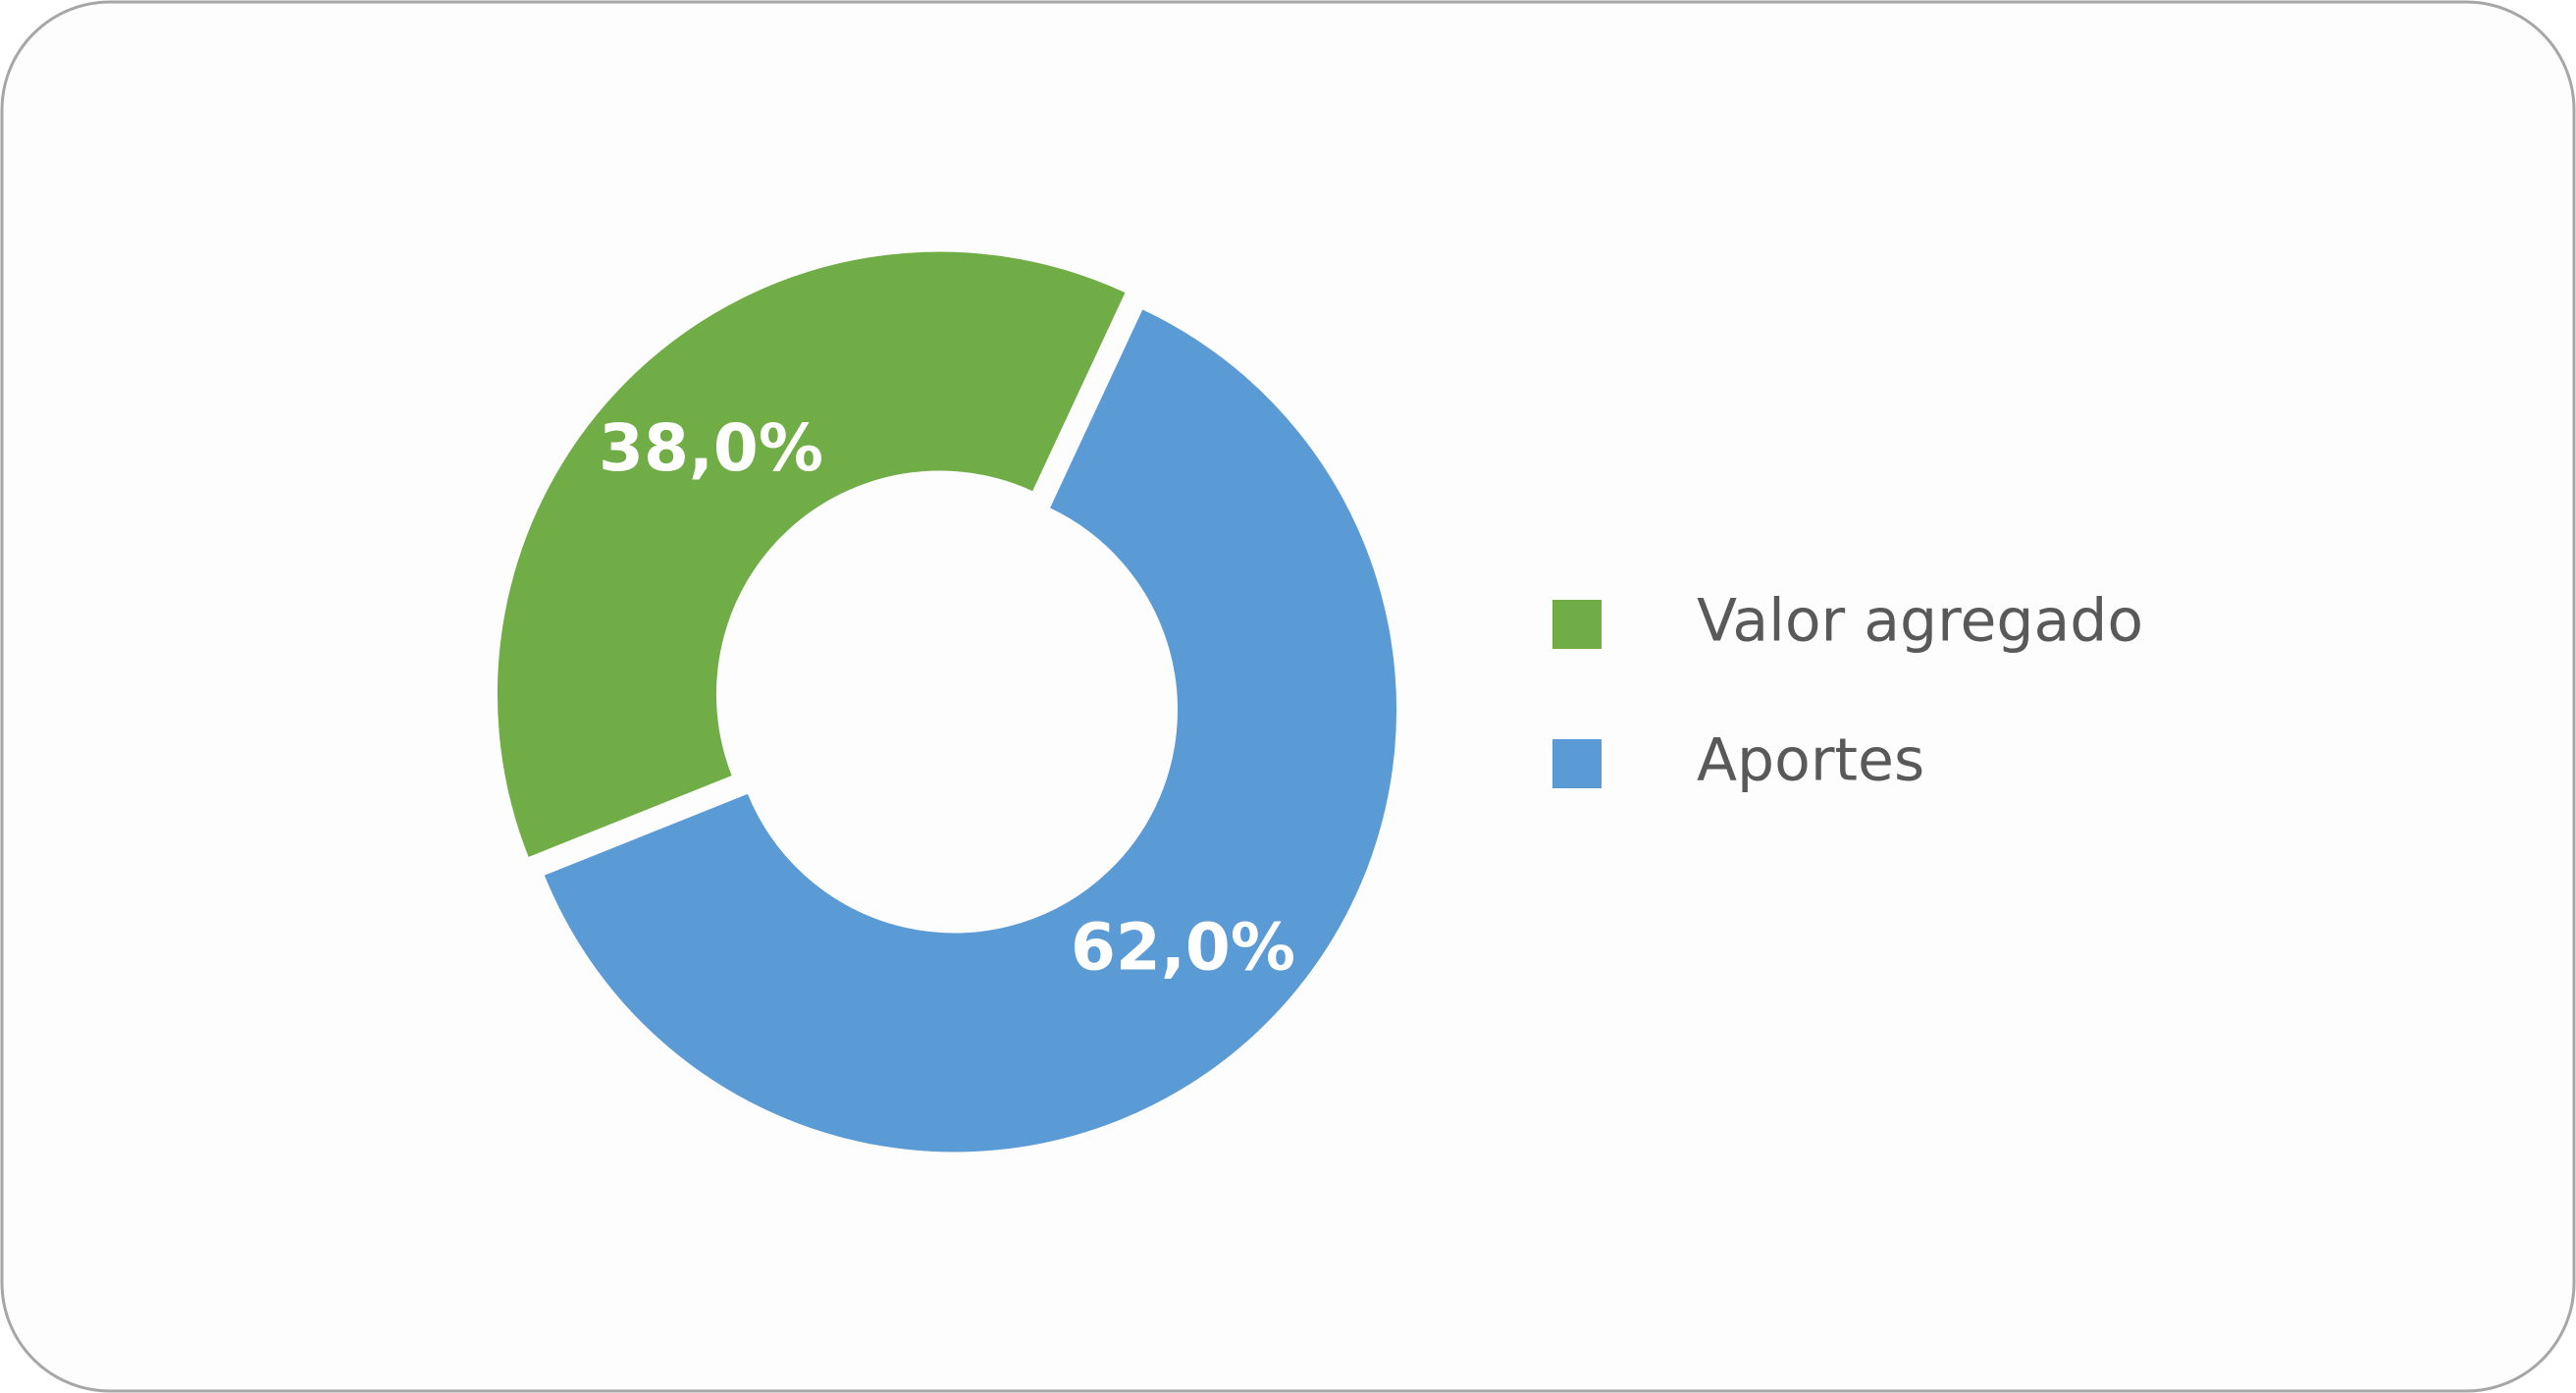 The height and width of the screenshot is (1393, 2576). What do you see at coordinates (1810, 760) in the screenshot?
I see `legend-label: Aportes` at bounding box center [1810, 760].